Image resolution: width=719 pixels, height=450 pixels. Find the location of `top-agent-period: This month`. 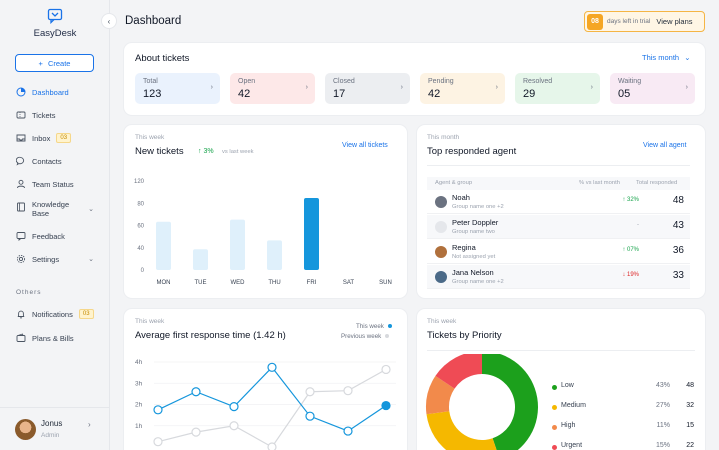

top-agent-period: This month is located at coordinates (443, 137).